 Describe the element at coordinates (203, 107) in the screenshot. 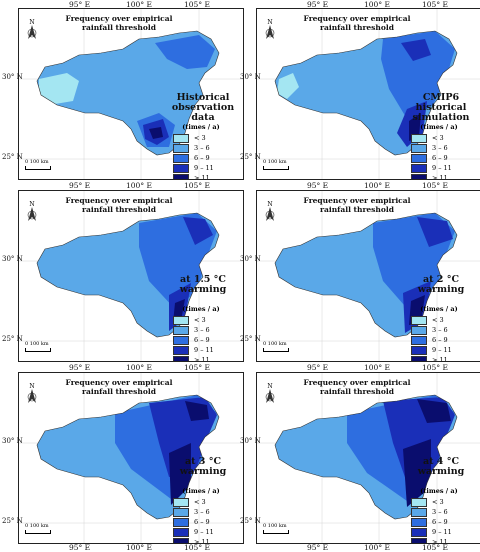

I see `scenario-label: Historical observation data` at that location.